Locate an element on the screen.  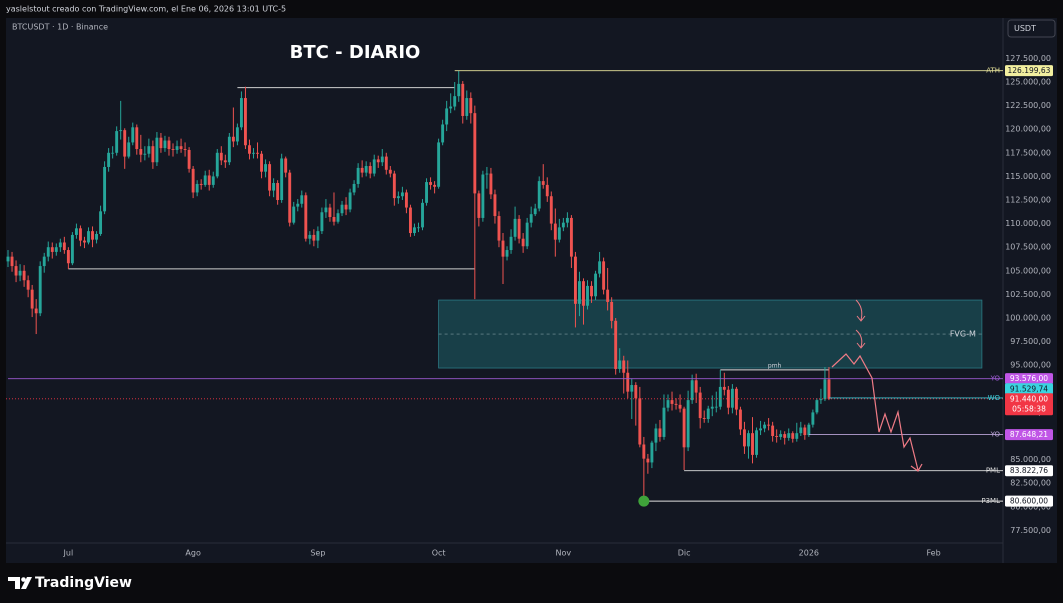
tradingview-logo: TradingView is located at coordinates (70, 583).